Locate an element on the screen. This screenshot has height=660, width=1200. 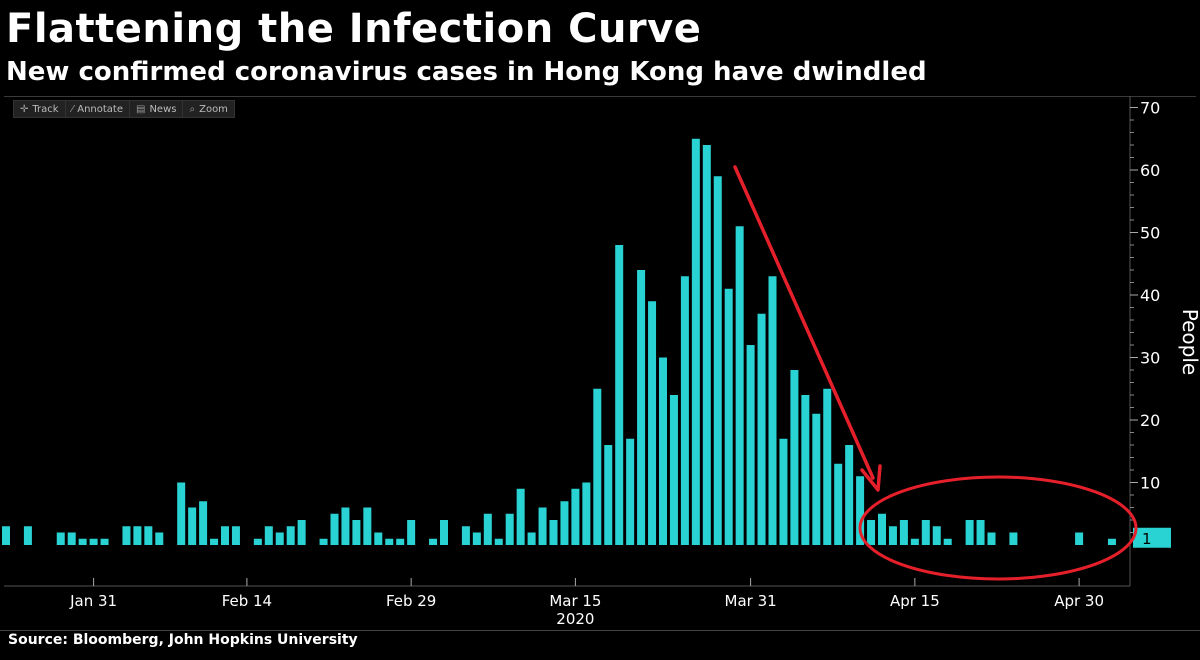
y-tick-label: 40 is located at coordinates (1150, 295).